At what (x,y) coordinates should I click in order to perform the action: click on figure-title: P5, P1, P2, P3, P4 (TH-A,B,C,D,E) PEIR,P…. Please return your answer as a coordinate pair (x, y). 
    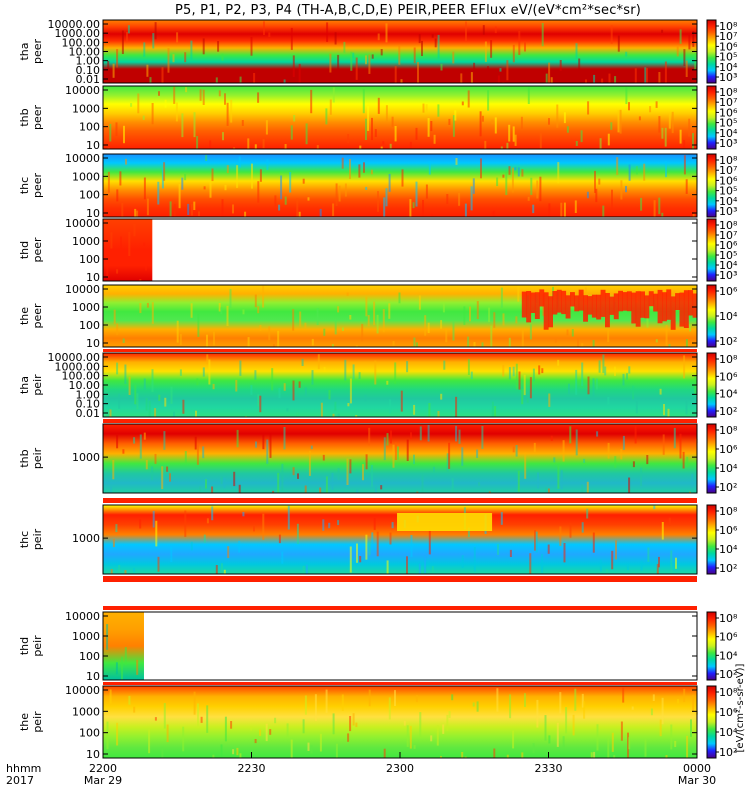
    Looking at the image, I should click on (408, 10).